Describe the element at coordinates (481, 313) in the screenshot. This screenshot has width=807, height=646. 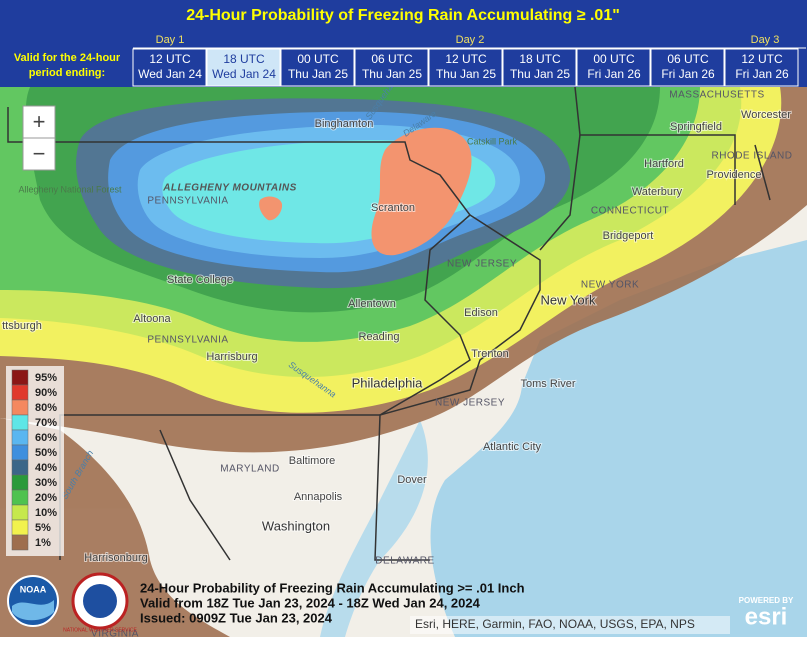
I see `place-label: Edison` at that location.